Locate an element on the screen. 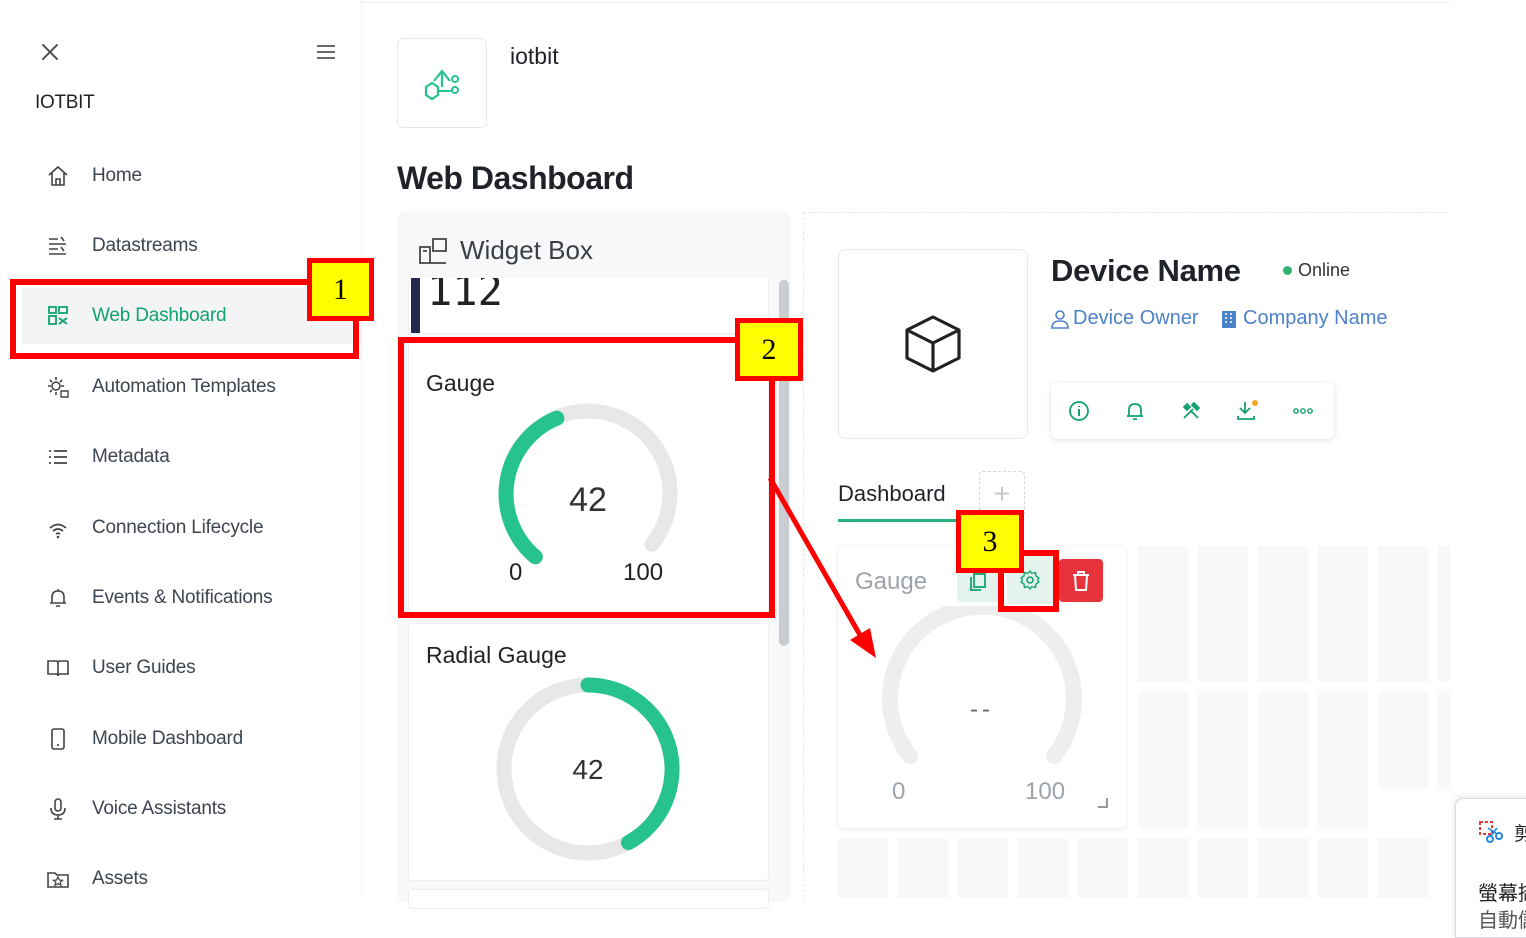 The width and height of the screenshot is (1526, 938). notification-line-1: 螢幕擷 is located at coordinates (1502, 894).